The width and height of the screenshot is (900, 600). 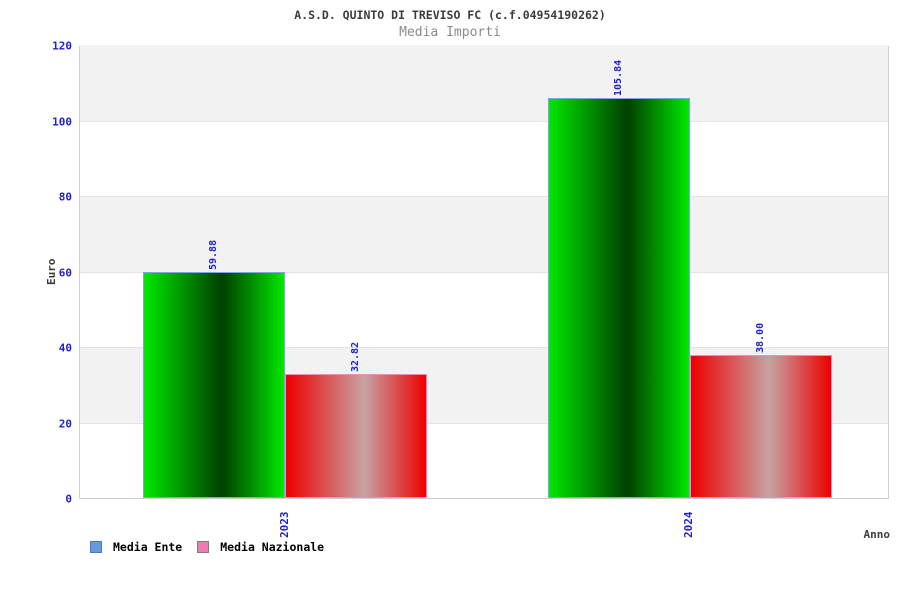 What do you see at coordinates (214, 384) in the screenshot?
I see `bar-media-ente-2023` at bounding box center [214, 384].